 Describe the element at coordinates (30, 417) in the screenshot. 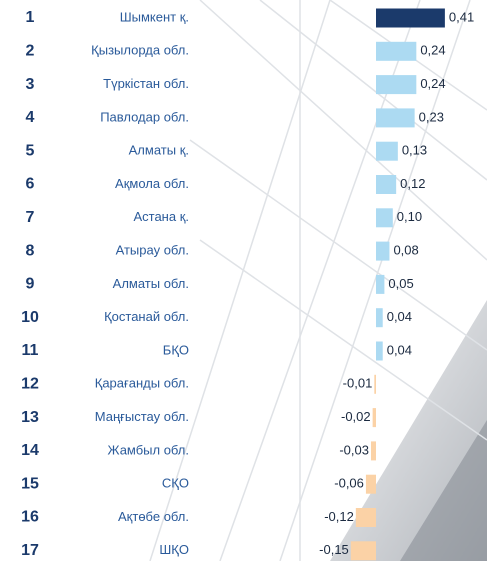

I see `rank: 13` at that location.